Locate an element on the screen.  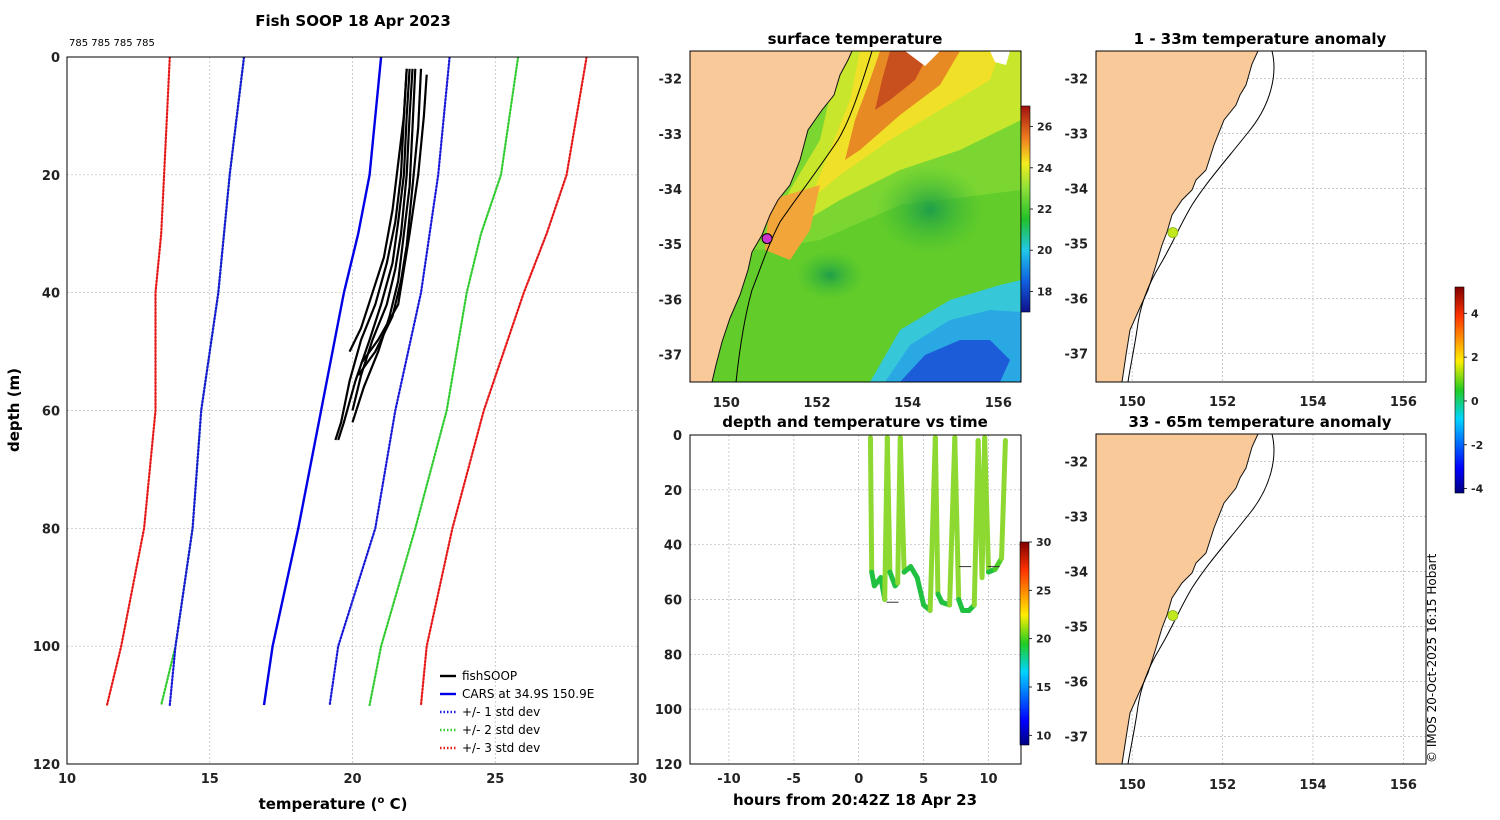
legend-label: +/- 2 std dev is located at coordinates (501, 730).